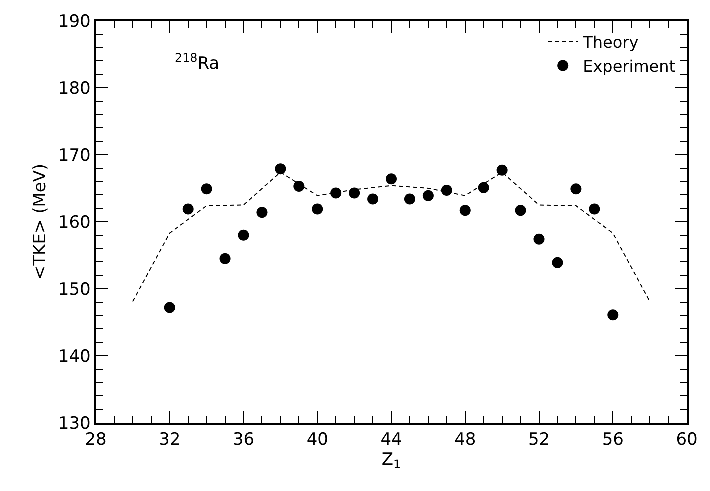  What do you see at coordinates (74, 222) in the screenshot?
I see `y-tick-label: 160` at bounding box center [74, 222].